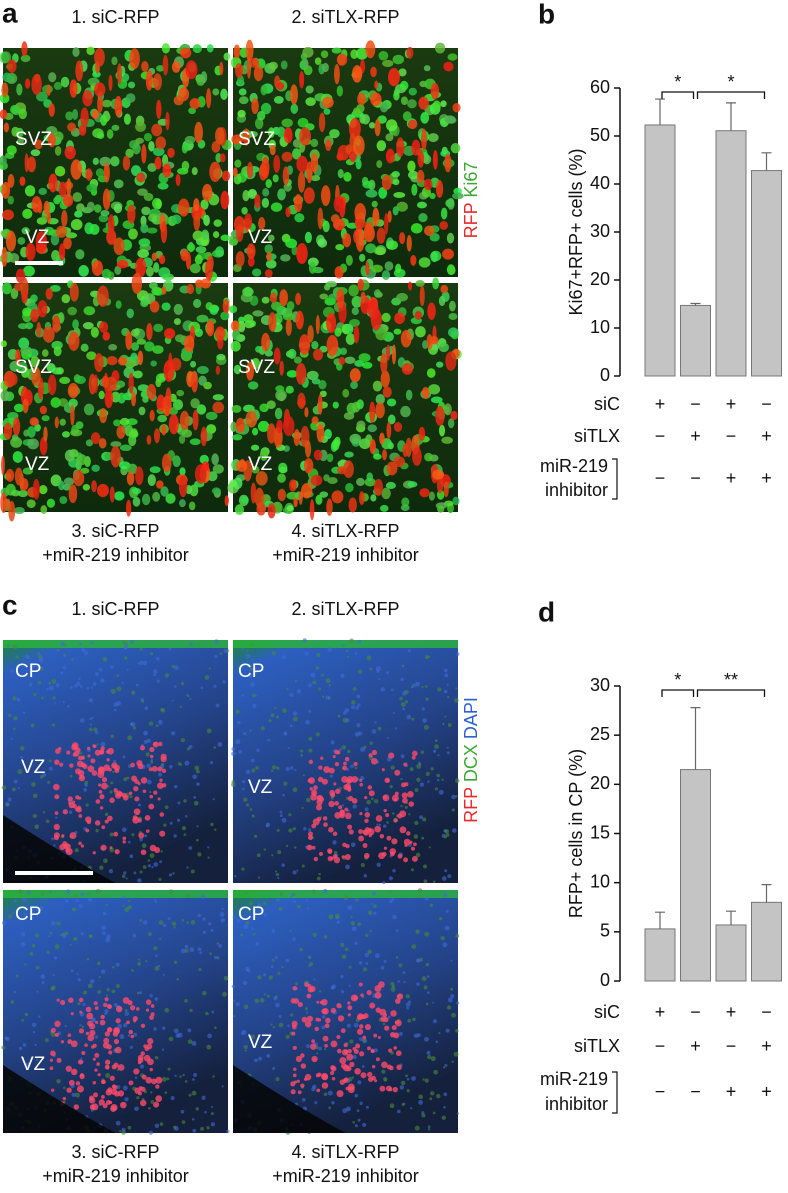  What do you see at coordinates (695, 404) in the screenshot?
I see `condition-mark: −` at bounding box center [695, 404].